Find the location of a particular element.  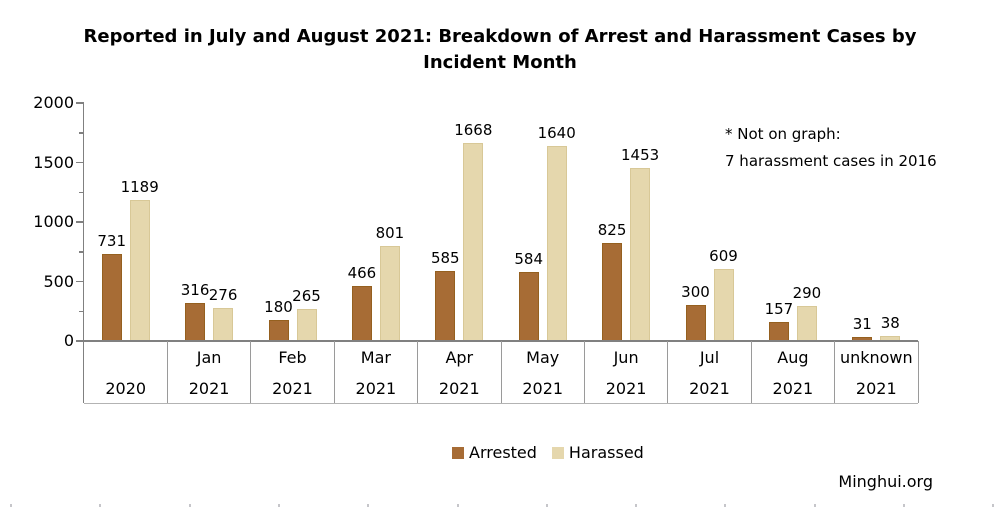

legend: Arrested Harassed is located at coordinates (548, 453).